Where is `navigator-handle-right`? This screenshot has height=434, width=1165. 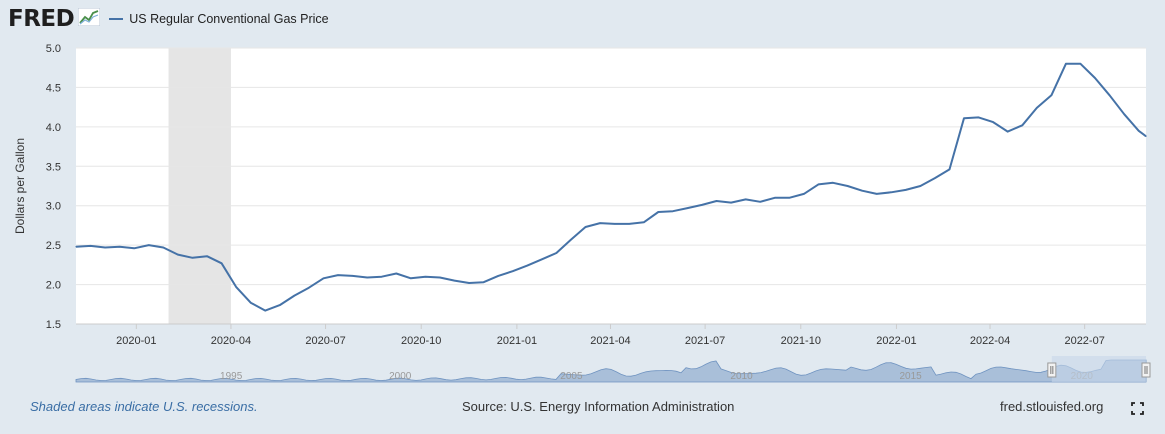 navigator-handle-right is located at coordinates (1146, 370).